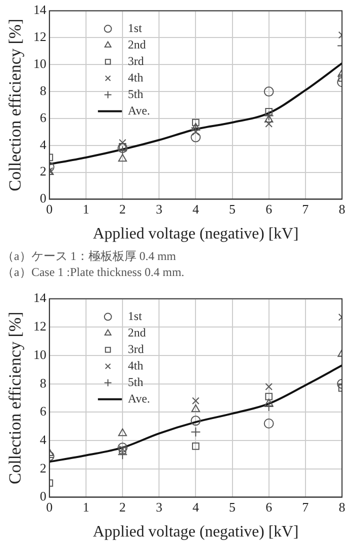 The width and height of the screenshot is (350, 552). What do you see at coordinates (94, 272) in the screenshot?
I see `text: （a）Case 1 :Plate thickness 0.4 mm.` at bounding box center [94, 272].